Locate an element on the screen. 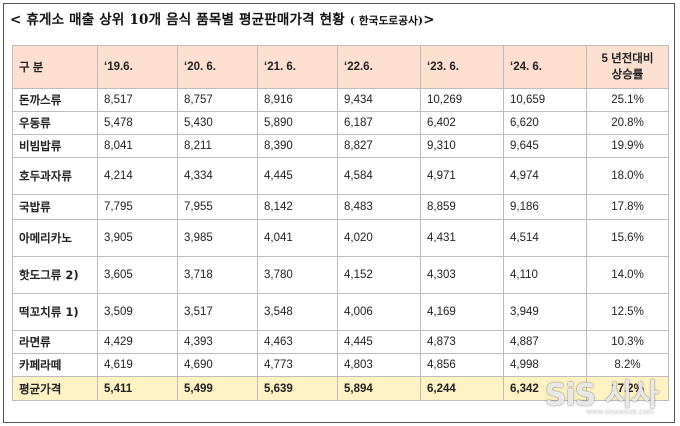  rate-cell: 15.6% is located at coordinates (627, 238).